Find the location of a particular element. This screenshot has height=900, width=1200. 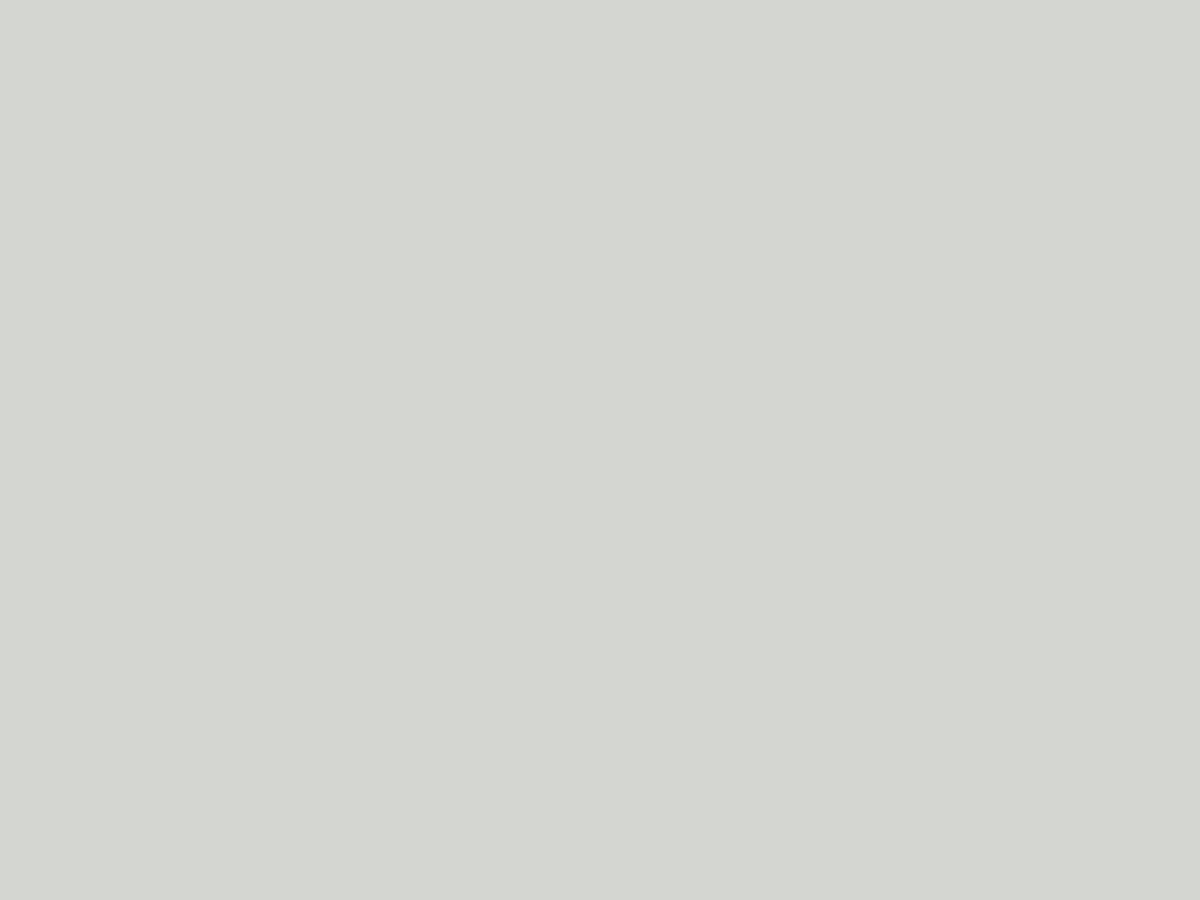

center-hub is located at coordinates (252, 871).